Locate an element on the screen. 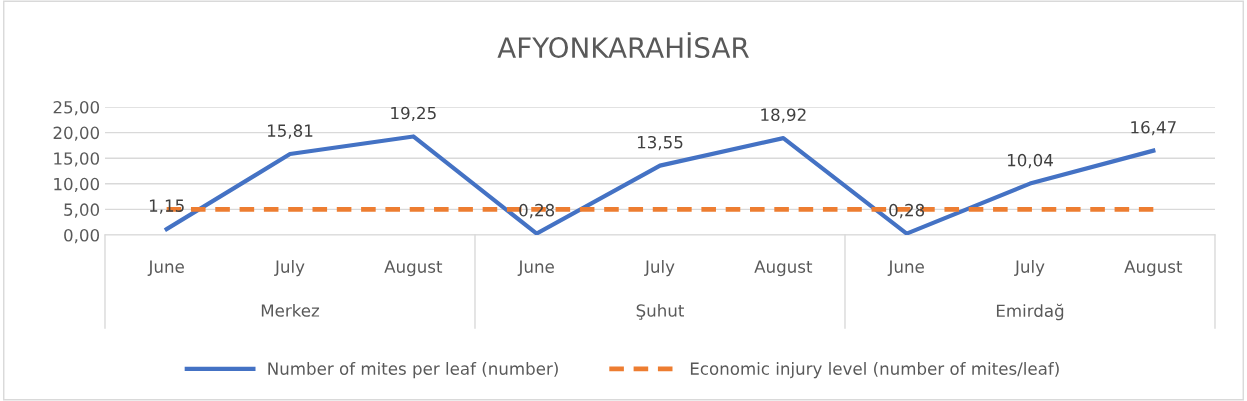 The width and height of the screenshot is (1247, 401). data-label: 16,47 is located at coordinates (1153, 128).